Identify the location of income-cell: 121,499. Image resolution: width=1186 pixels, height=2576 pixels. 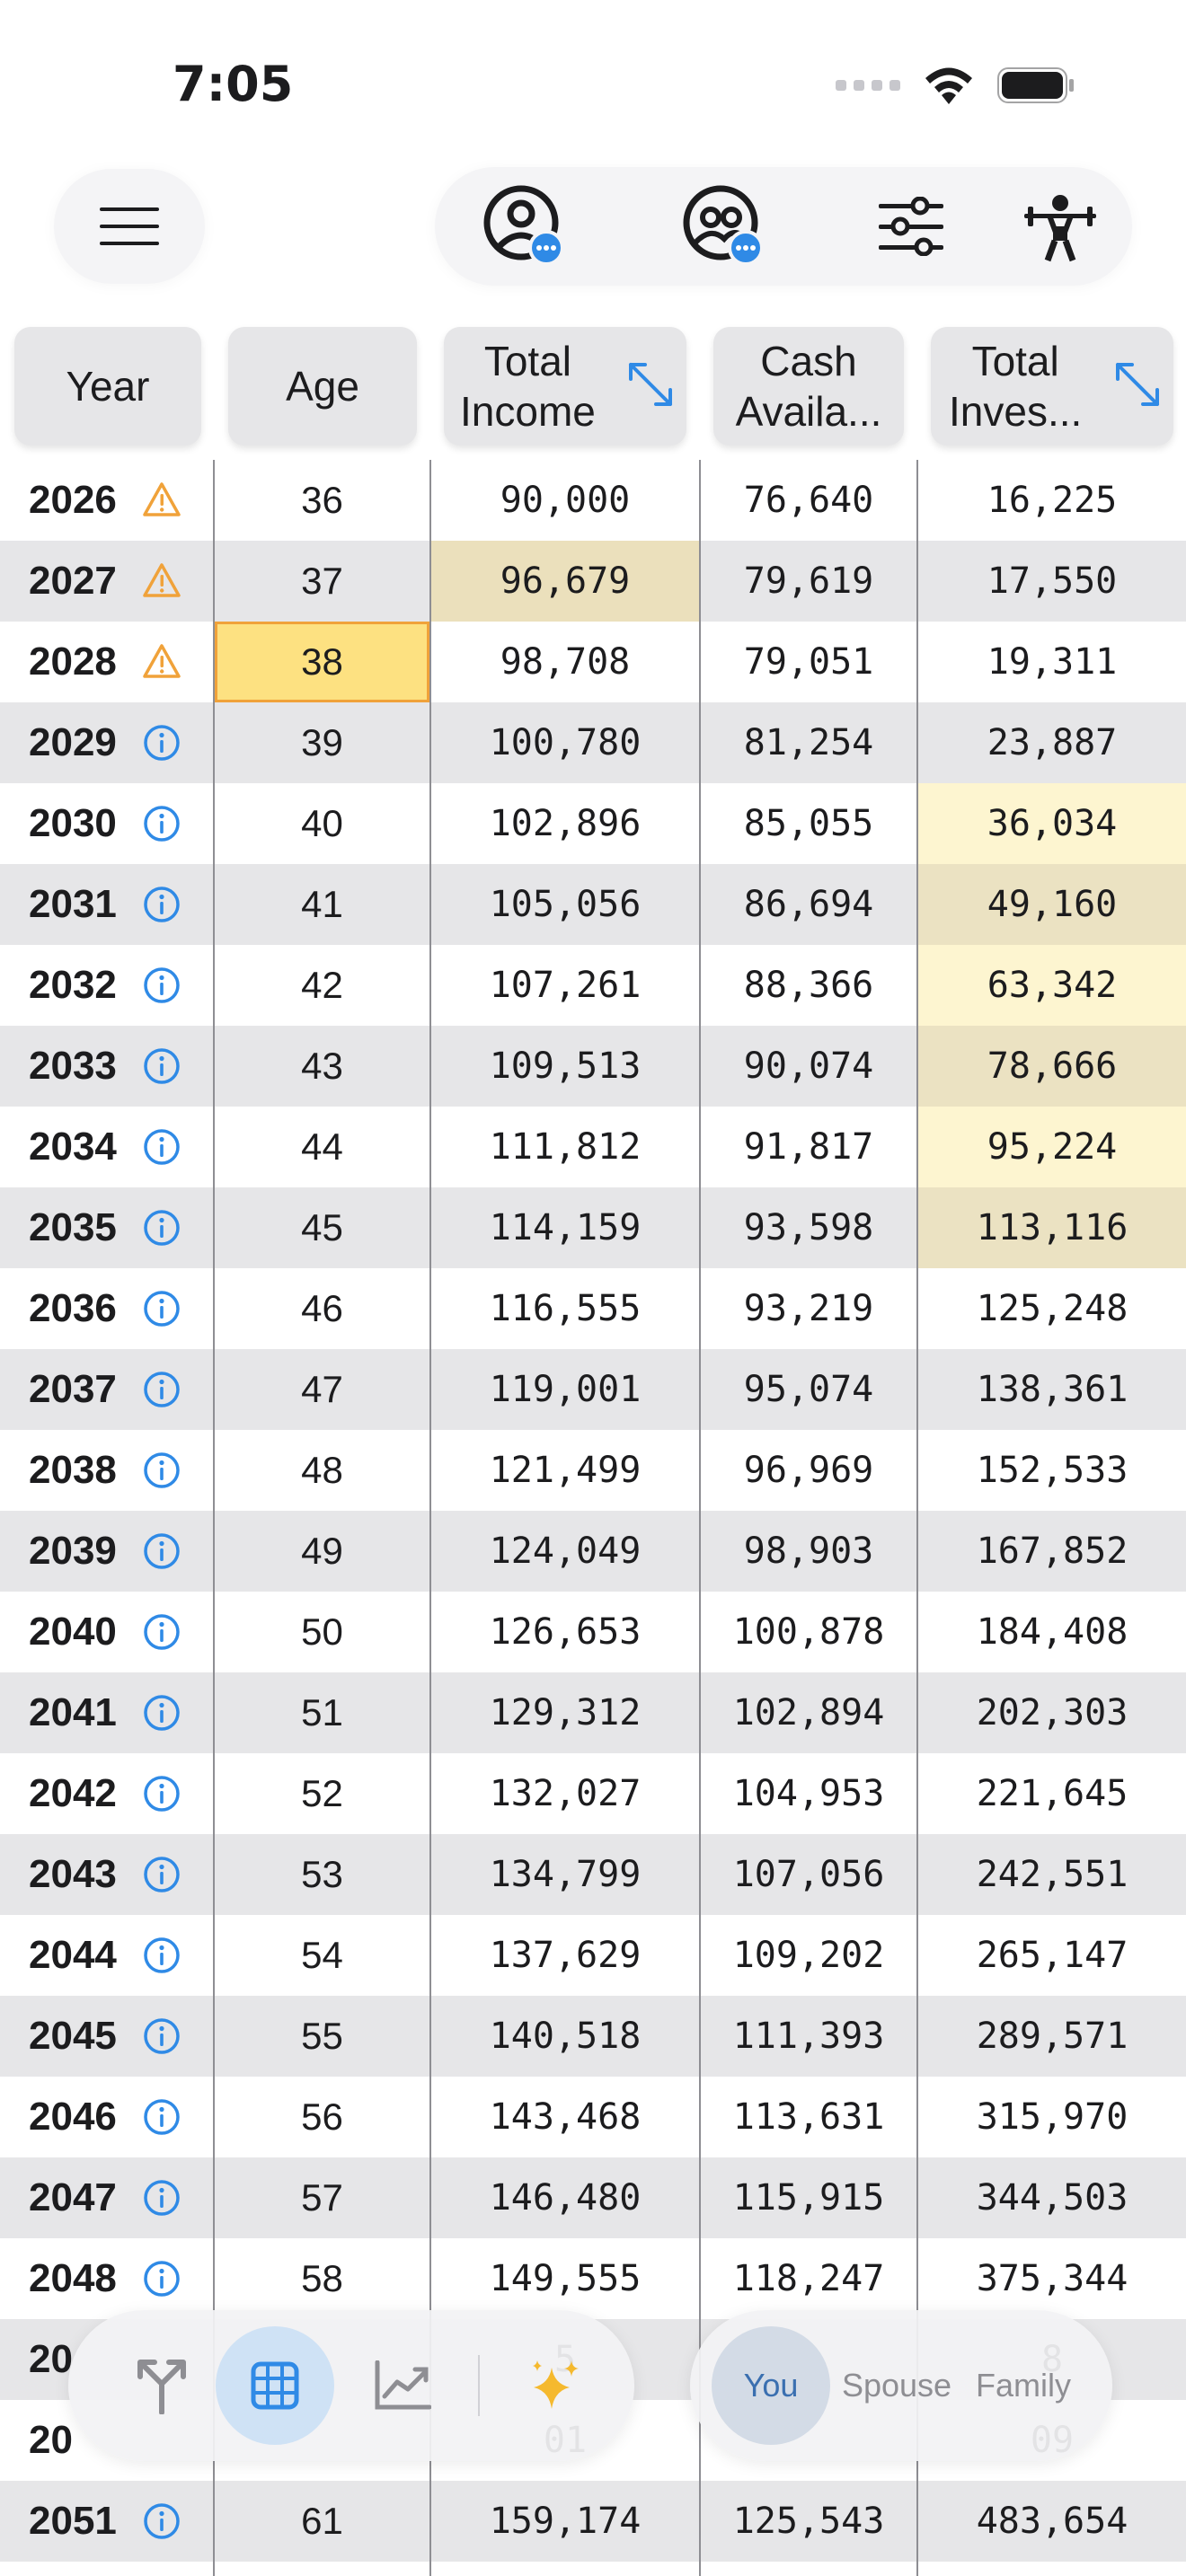
(565, 1470).